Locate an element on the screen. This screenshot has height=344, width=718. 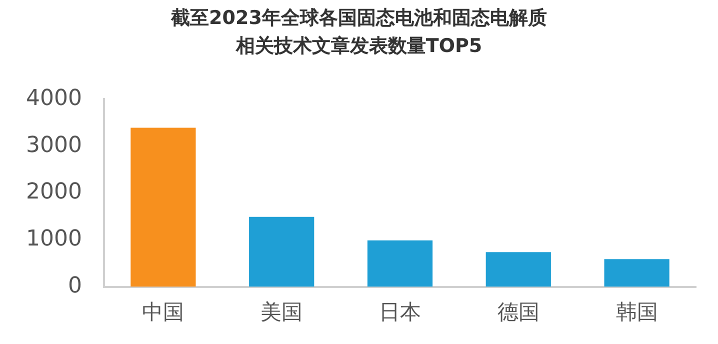
x-tick-label: 韩国 is located at coordinates (637, 312).